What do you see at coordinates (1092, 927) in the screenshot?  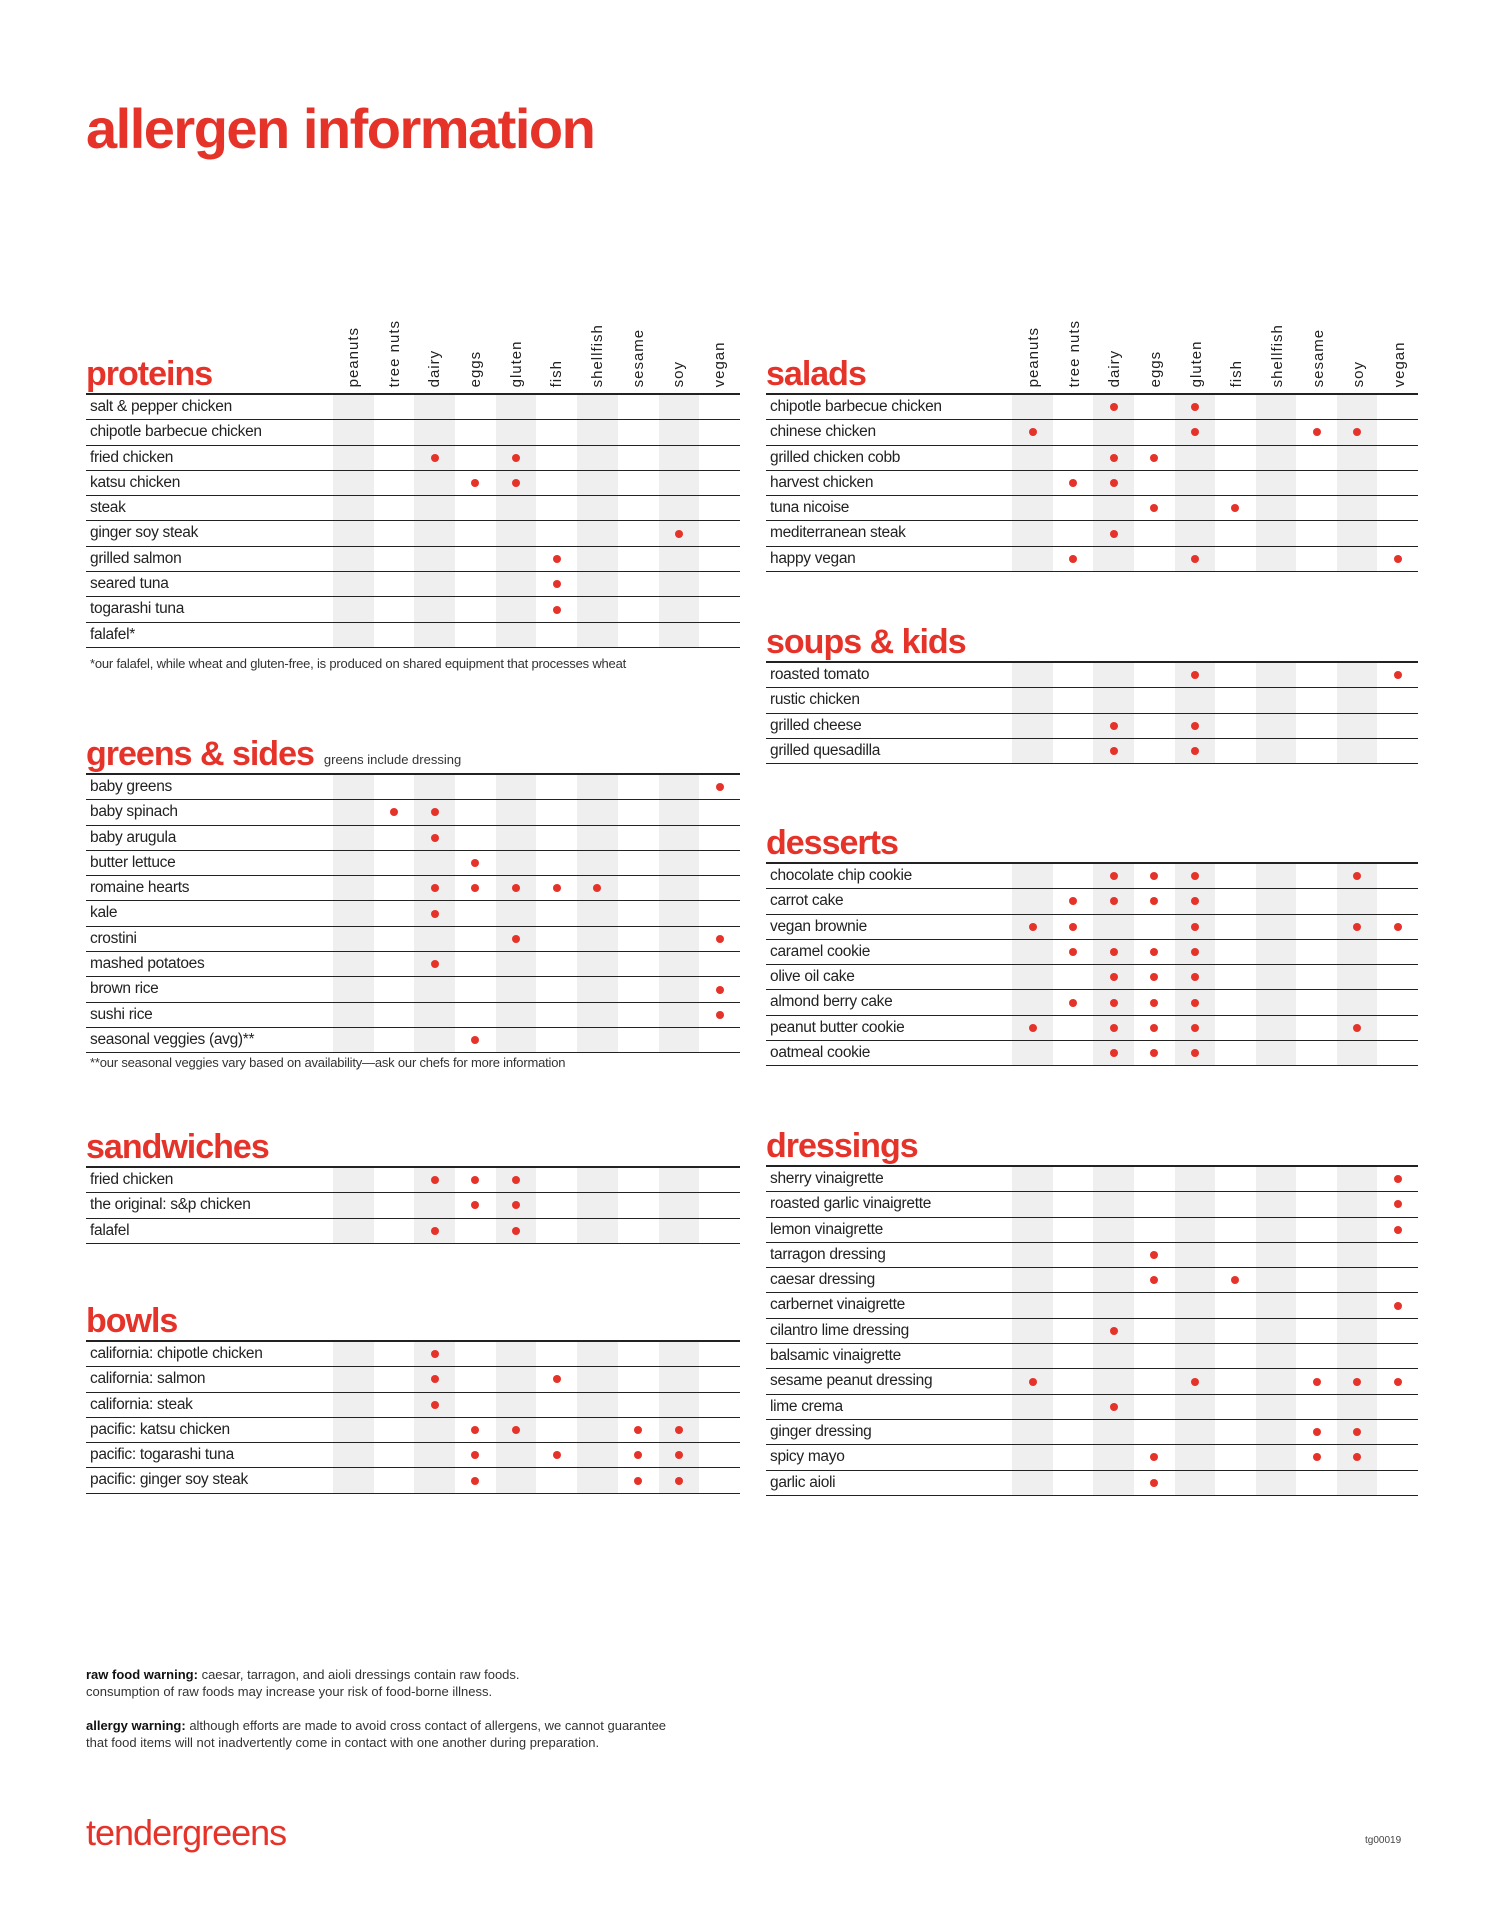 I see `table-row: vegan brownie` at bounding box center [1092, 927].